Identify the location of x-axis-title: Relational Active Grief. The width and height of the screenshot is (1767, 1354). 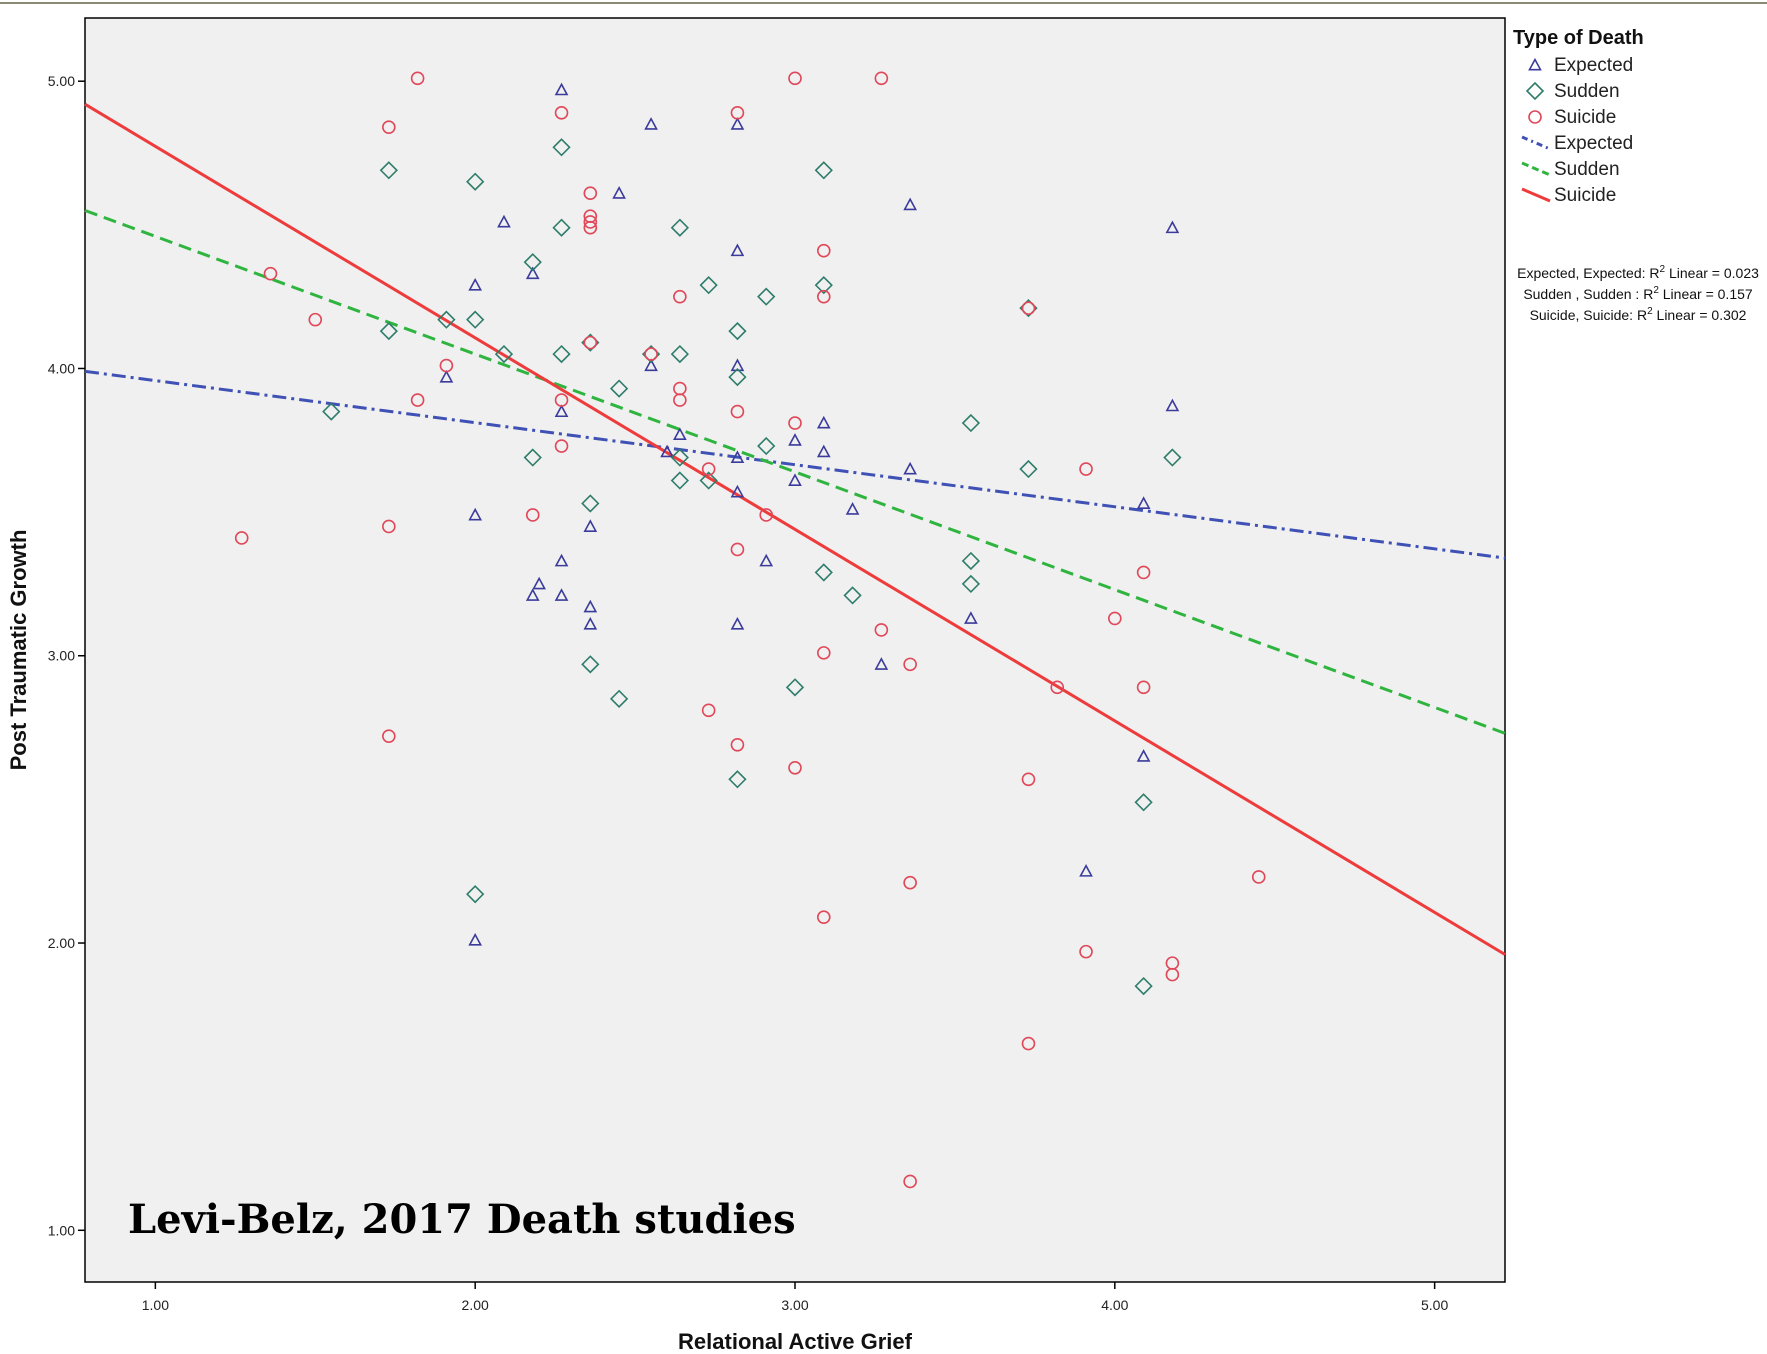
(795, 1341).